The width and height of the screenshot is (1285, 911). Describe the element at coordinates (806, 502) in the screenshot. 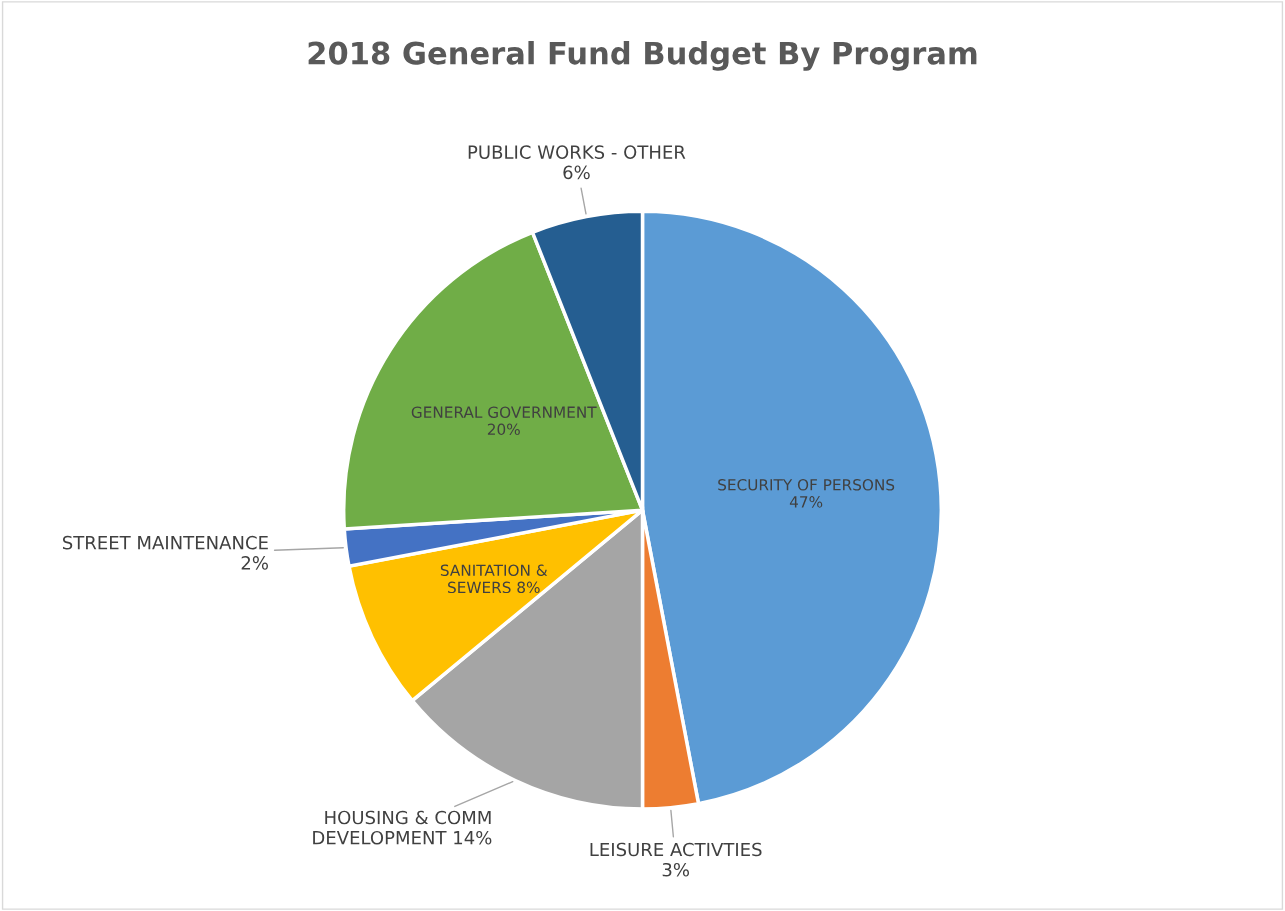

I see `data-label: 47%` at that location.